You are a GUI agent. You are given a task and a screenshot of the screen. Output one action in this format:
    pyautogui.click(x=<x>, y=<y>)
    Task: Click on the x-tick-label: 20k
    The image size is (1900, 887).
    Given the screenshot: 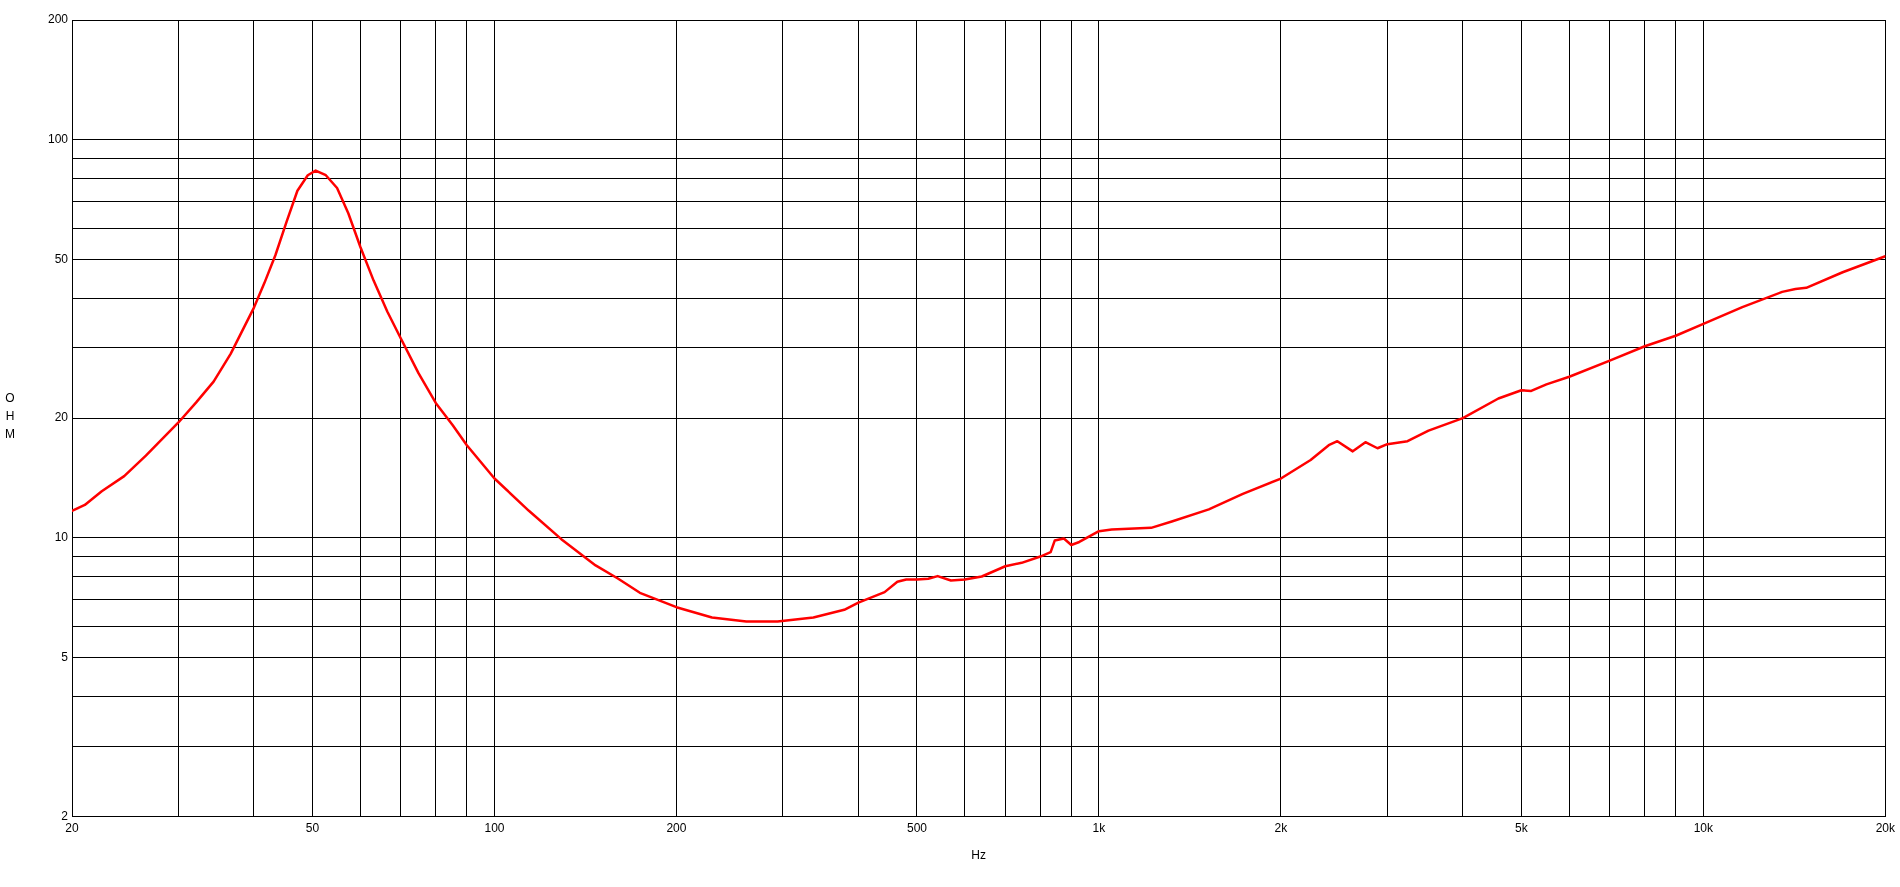 What is the action you would take?
    pyautogui.click(x=1885, y=827)
    